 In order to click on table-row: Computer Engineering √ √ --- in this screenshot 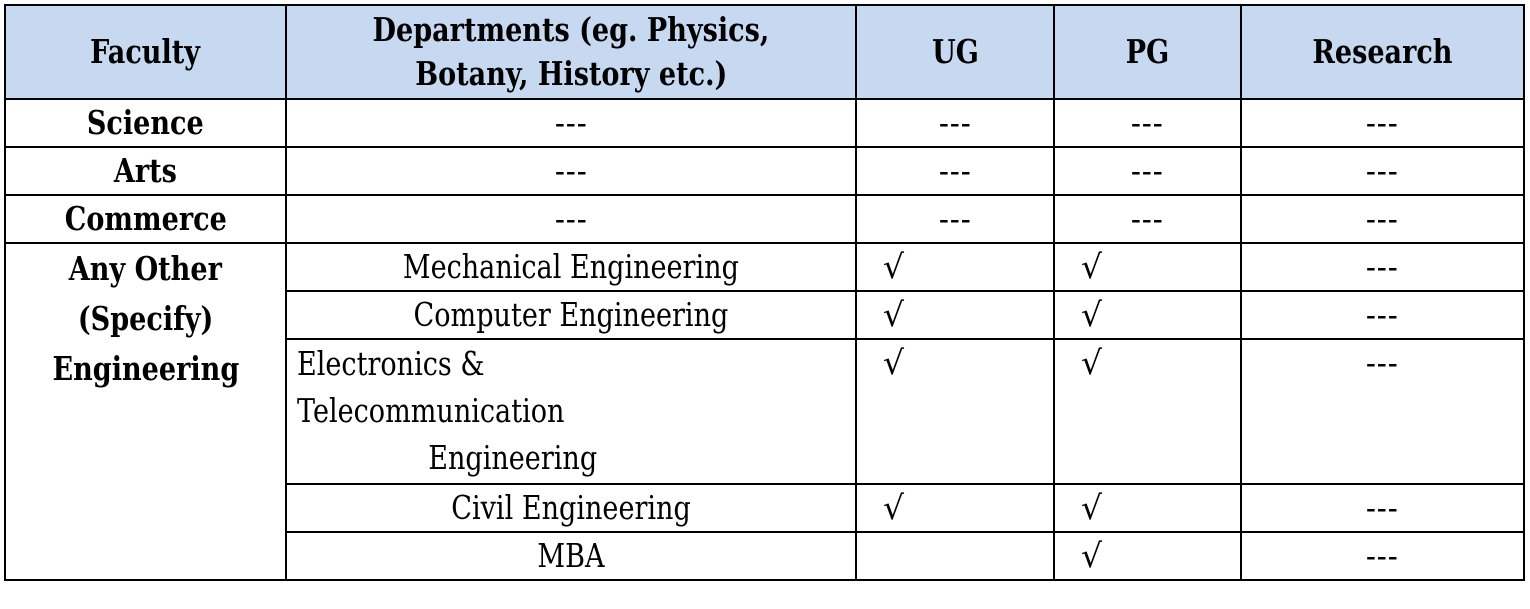, I will do `click(765, 315)`.